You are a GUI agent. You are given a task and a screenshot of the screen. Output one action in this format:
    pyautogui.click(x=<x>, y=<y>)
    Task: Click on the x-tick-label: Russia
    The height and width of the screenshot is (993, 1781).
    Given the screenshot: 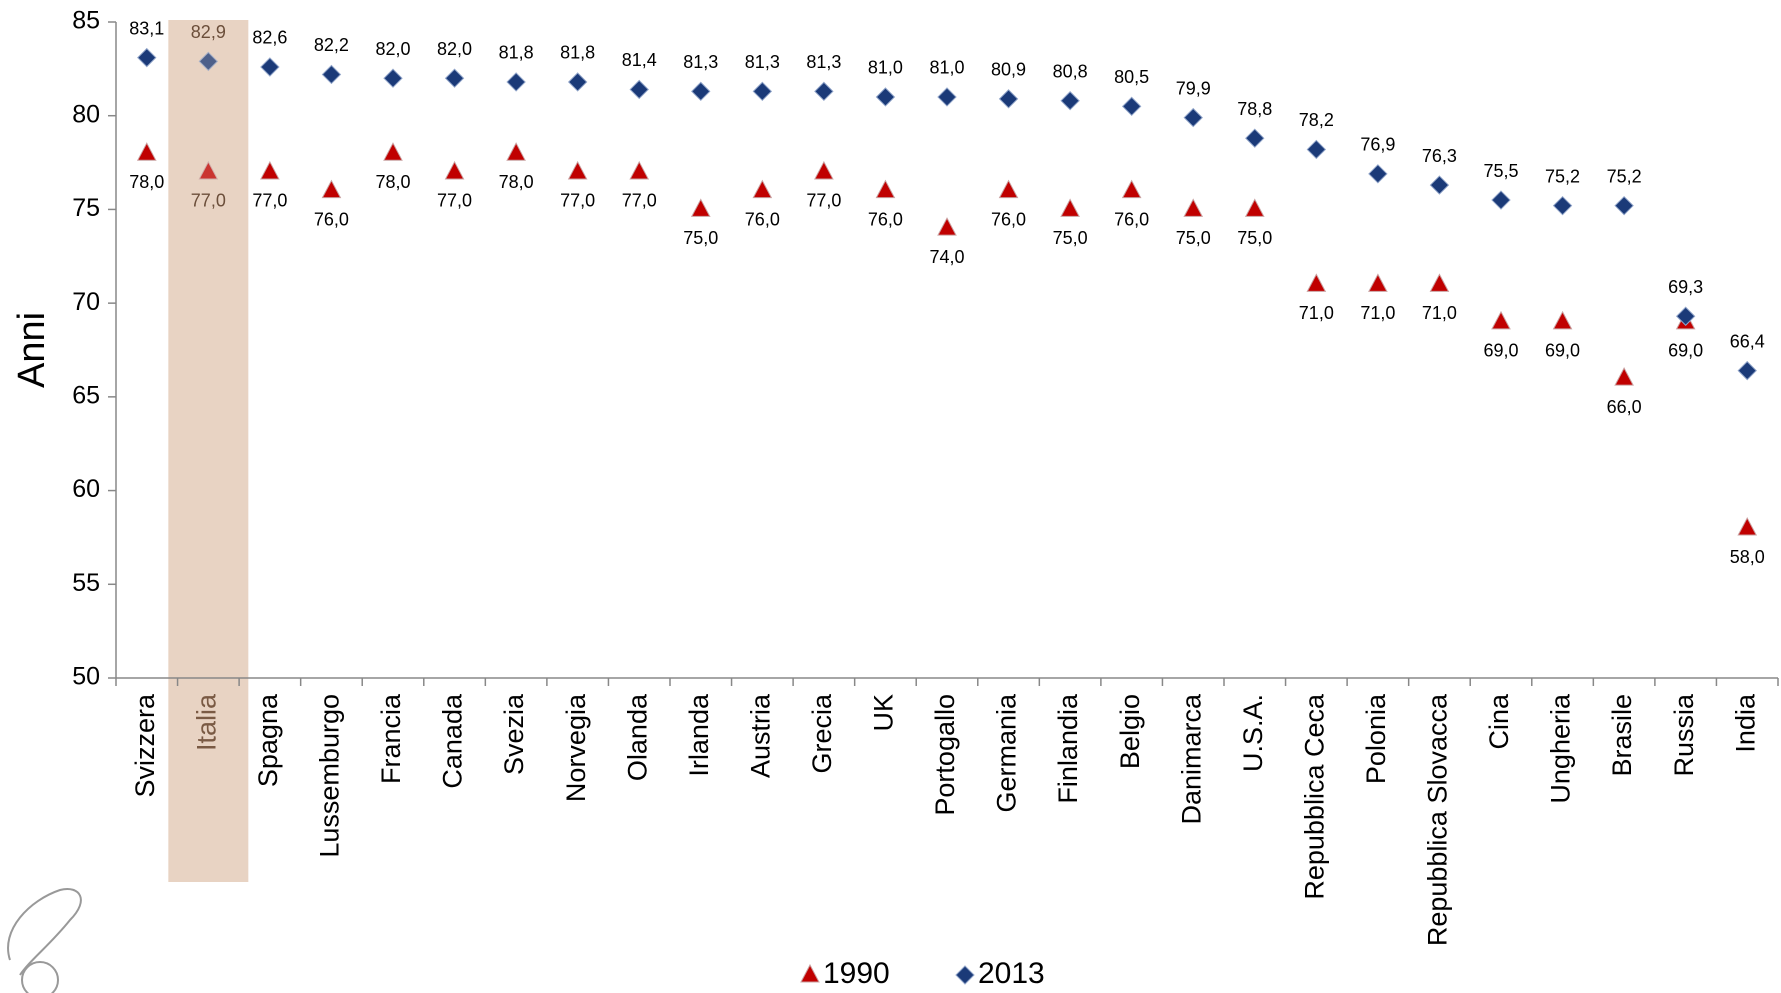 What is the action you would take?
    pyautogui.click(x=1684, y=735)
    